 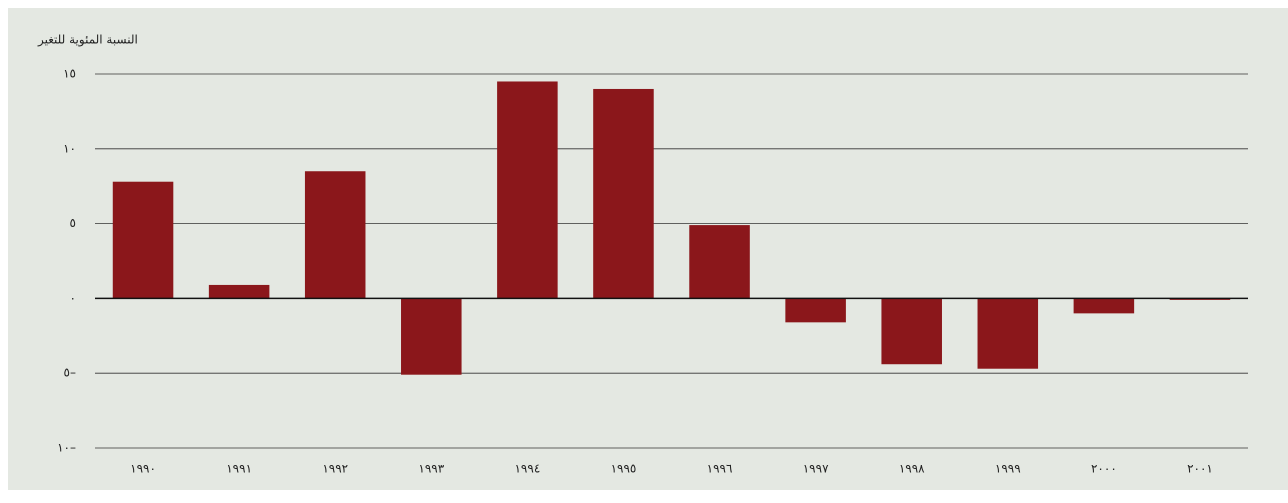 I want to click on y-tick-label: ١٥, so click(x=69, y=74).